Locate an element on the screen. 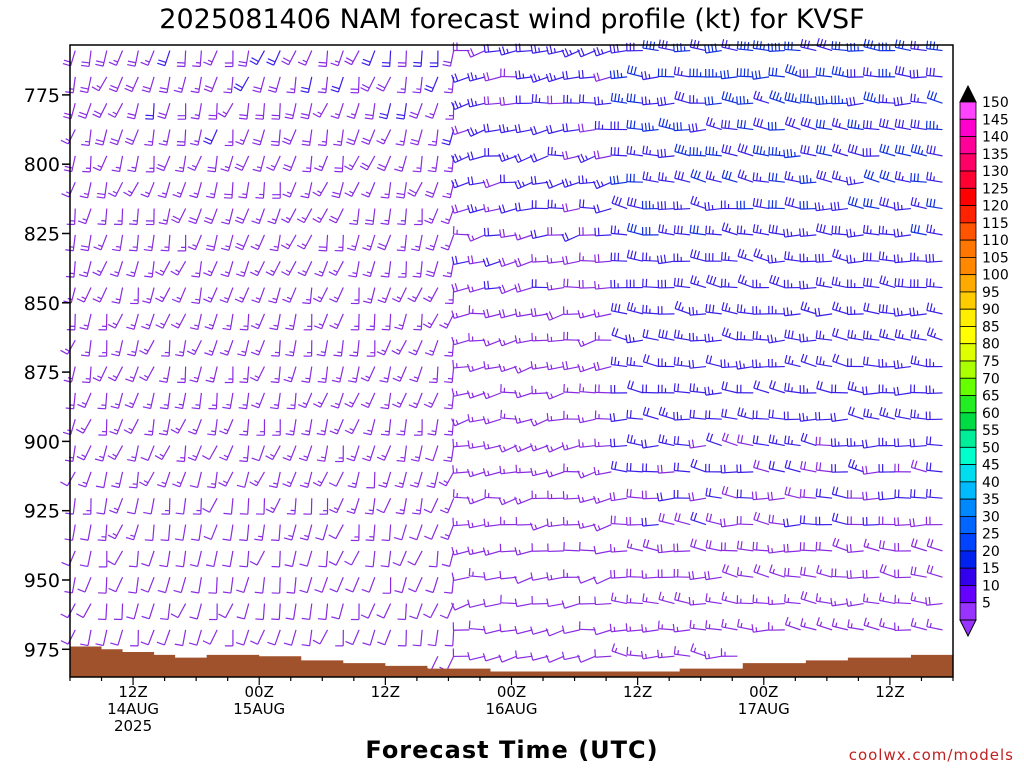  colorbar-label: 125 is located at coordinates (995, 189).